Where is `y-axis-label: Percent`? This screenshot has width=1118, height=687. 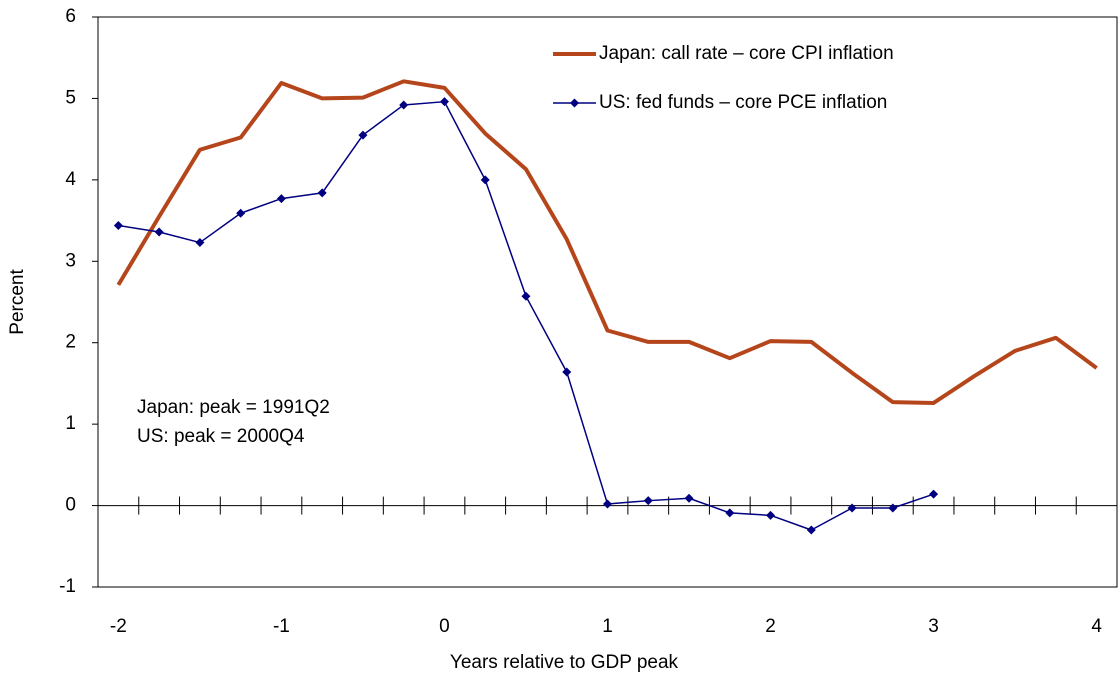
y-axis-label: Percent is located at coordinates (17, 302).